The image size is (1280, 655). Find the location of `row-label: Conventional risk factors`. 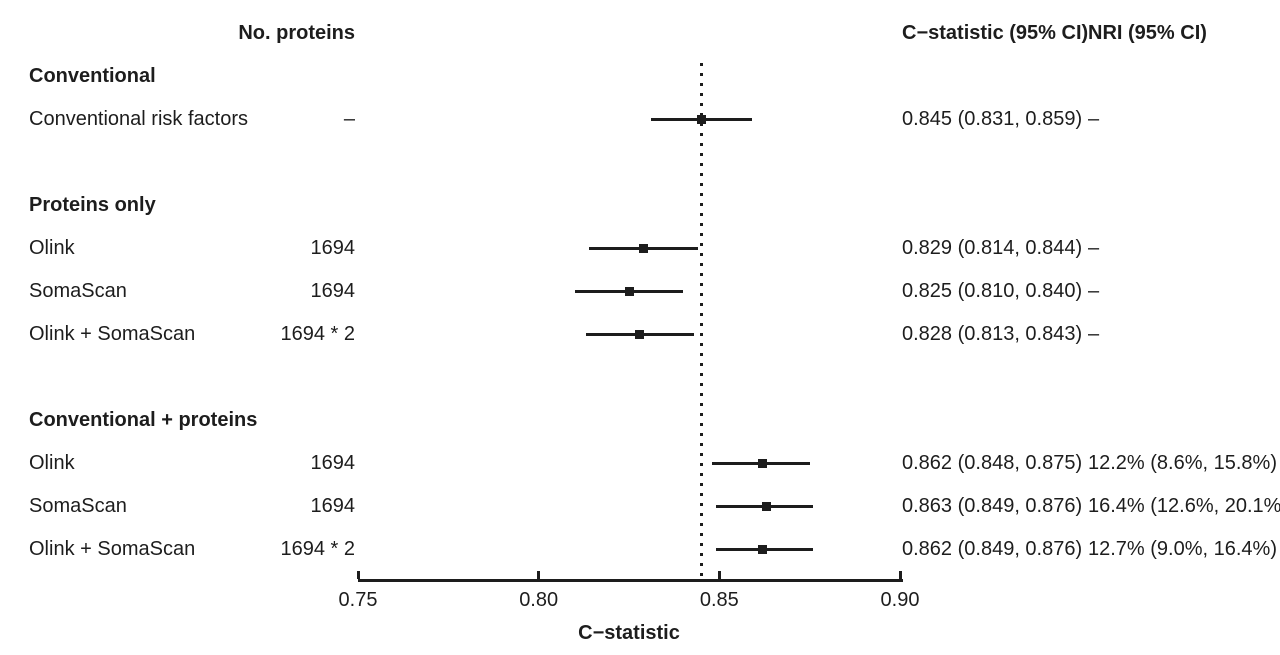

row-label: Conventional risk factors is located at coordinates (138, 119).